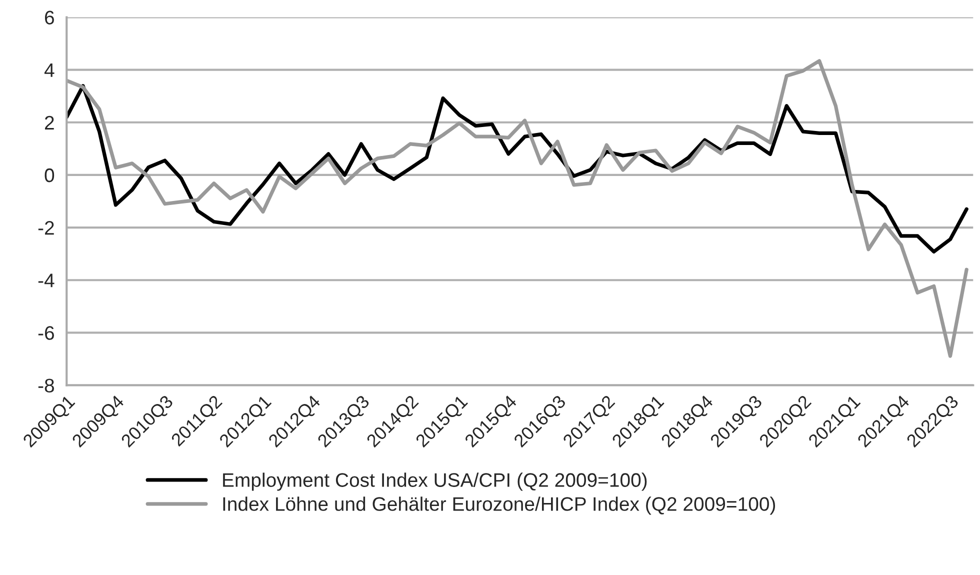 The image size is (980, 575). What do you see at coordinates (46, 228) in the screenshot?
I see `y-tick-label: -2` at bounding box center [46, 228].